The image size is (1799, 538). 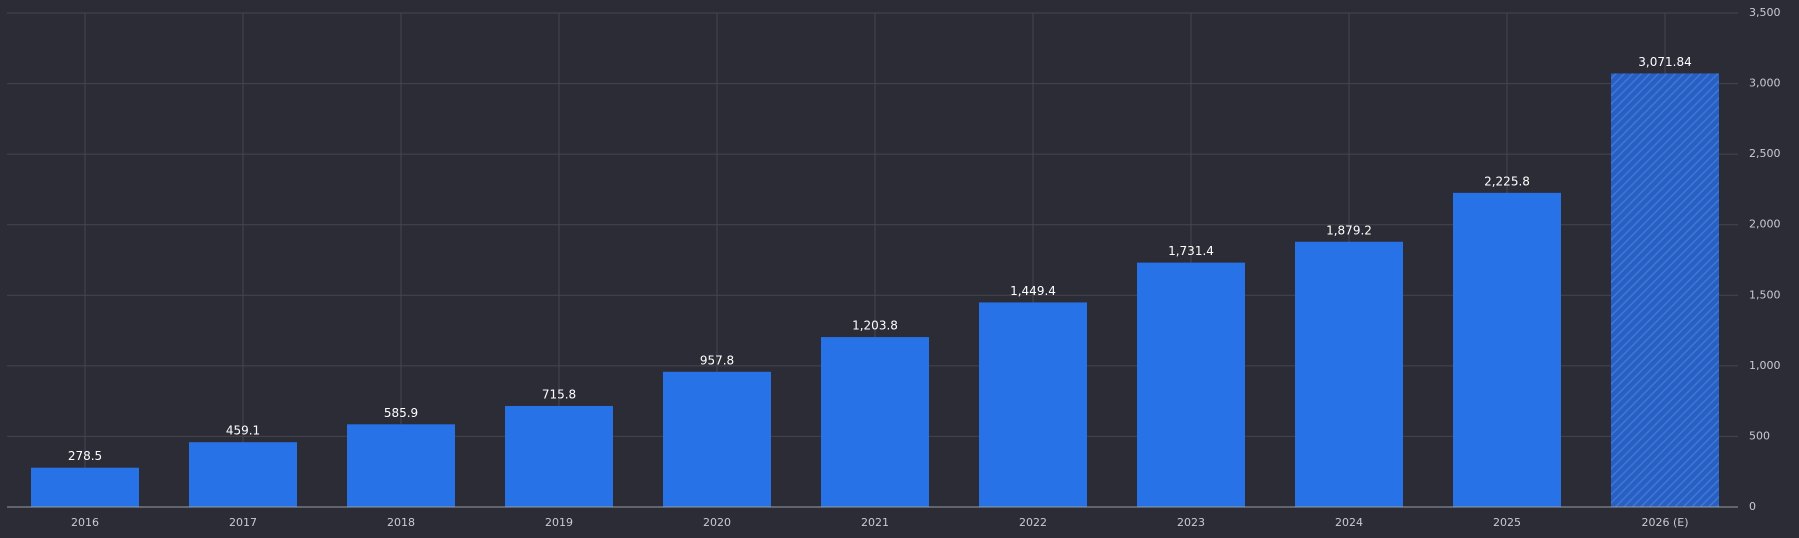 I want to click on x-tick-label: 2026 (E), so click(x=1664, y=522).